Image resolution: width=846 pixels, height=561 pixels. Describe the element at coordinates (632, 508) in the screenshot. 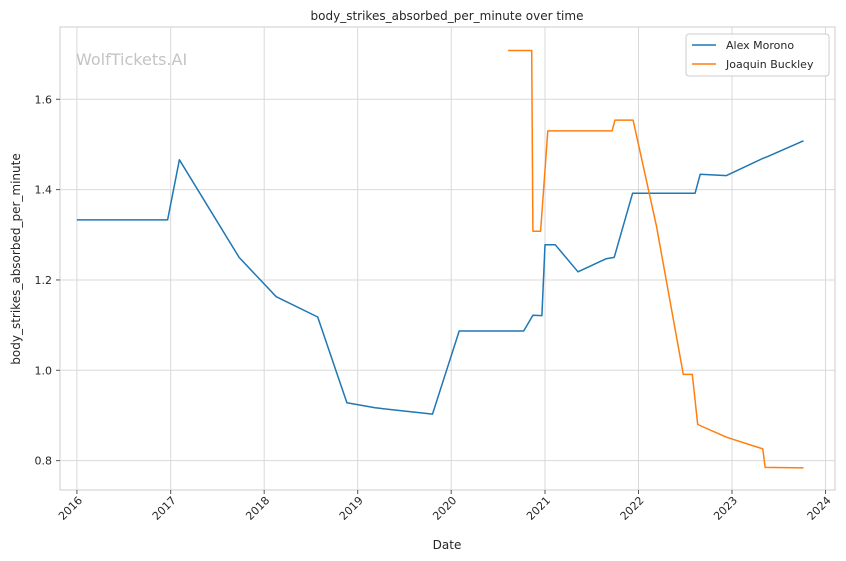

I see `x-tick-label: 2022` at that location.